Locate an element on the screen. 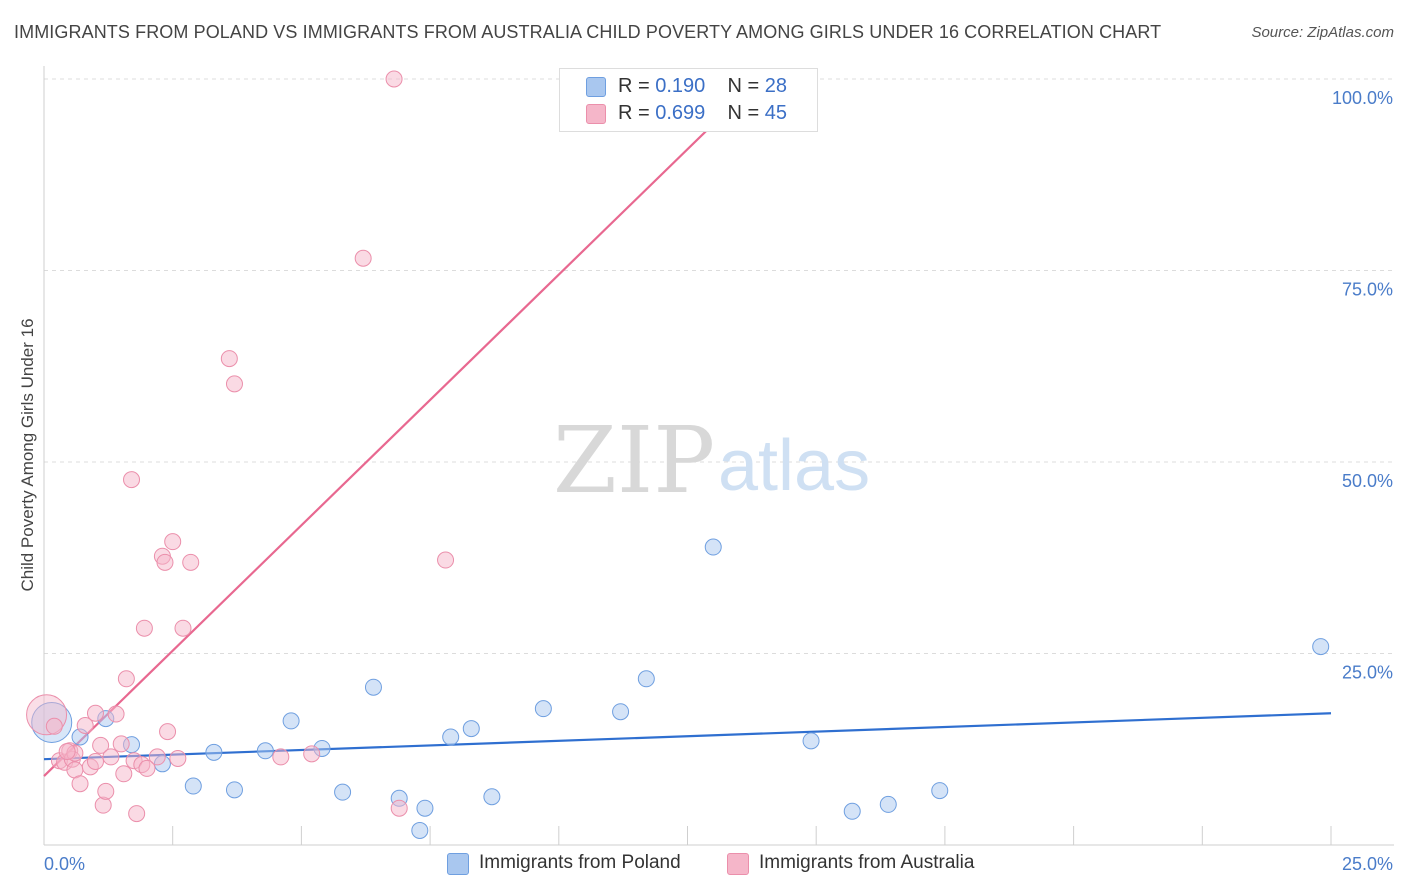  y-tick-label: 75.0% is located at coordinates (1367, 290).